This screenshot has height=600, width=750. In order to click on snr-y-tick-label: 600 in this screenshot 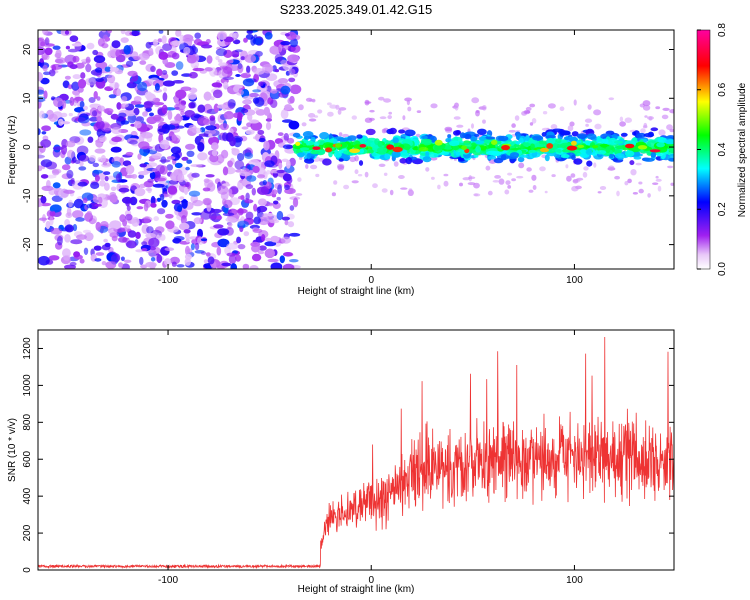, I will do `click(27, 458)`.